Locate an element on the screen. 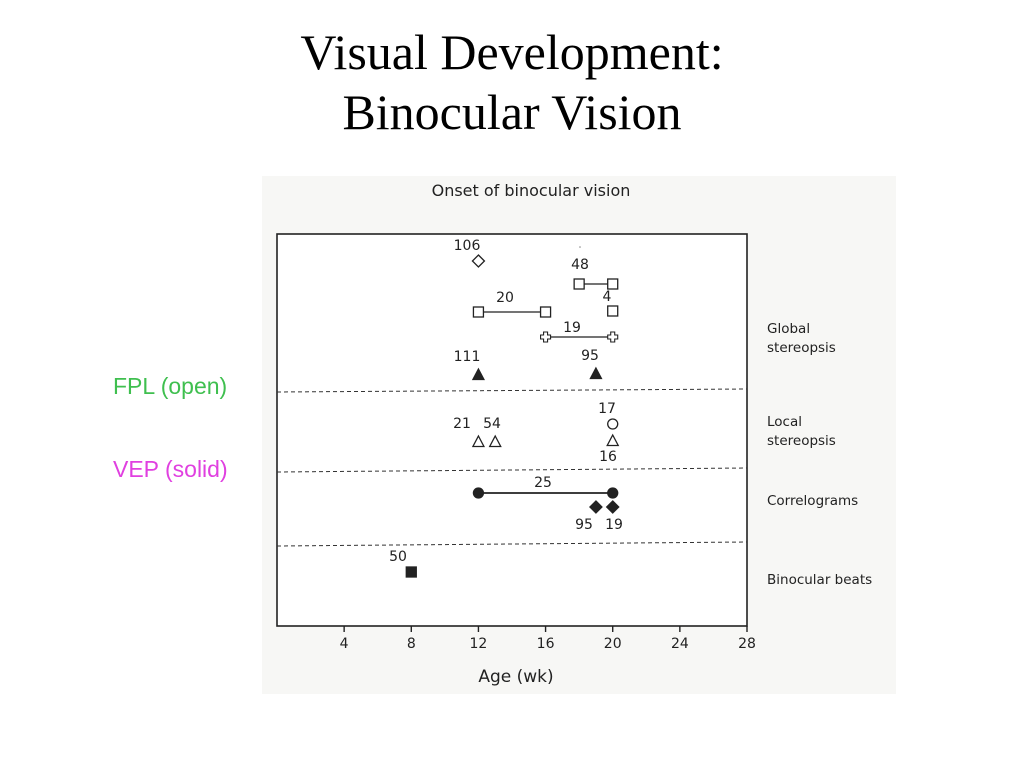 The height and width of the screenshot is (768, 1024). point-circle-solid-end is located at coordinates (613, 493).